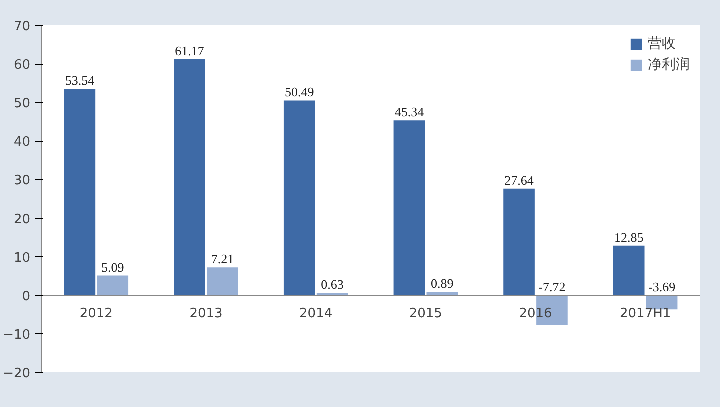  What do you see at coordinates (22, 142) in the screenshot?
I see `y-tick-label: 40` at bounding box center [22, 142].